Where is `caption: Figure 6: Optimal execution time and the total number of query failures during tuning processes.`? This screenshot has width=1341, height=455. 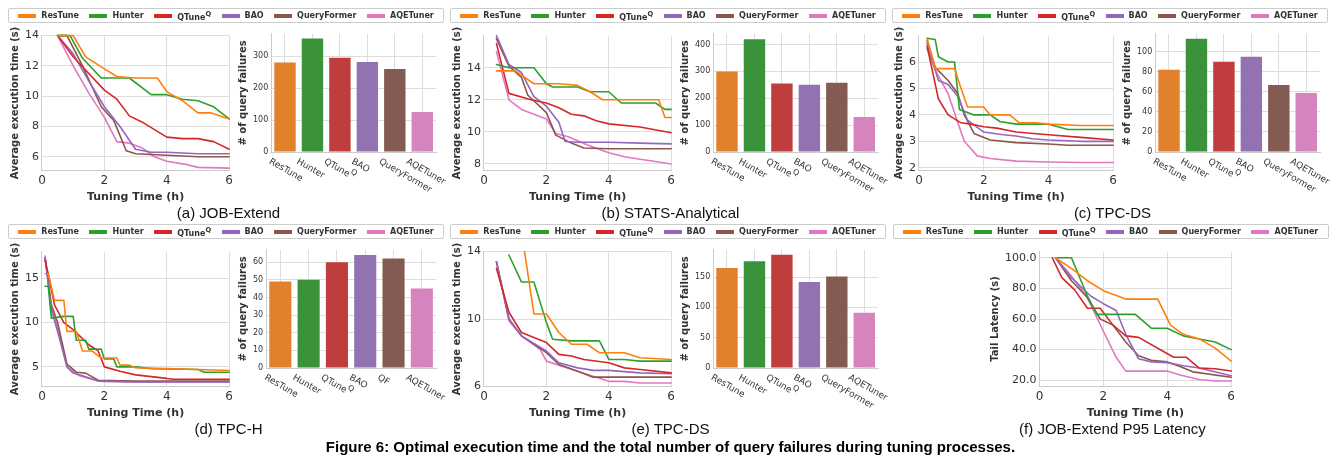 caption: Figure 6: Optimal execution time and the total number of query failures during tuning processes. is located at coordinates (670, 446).